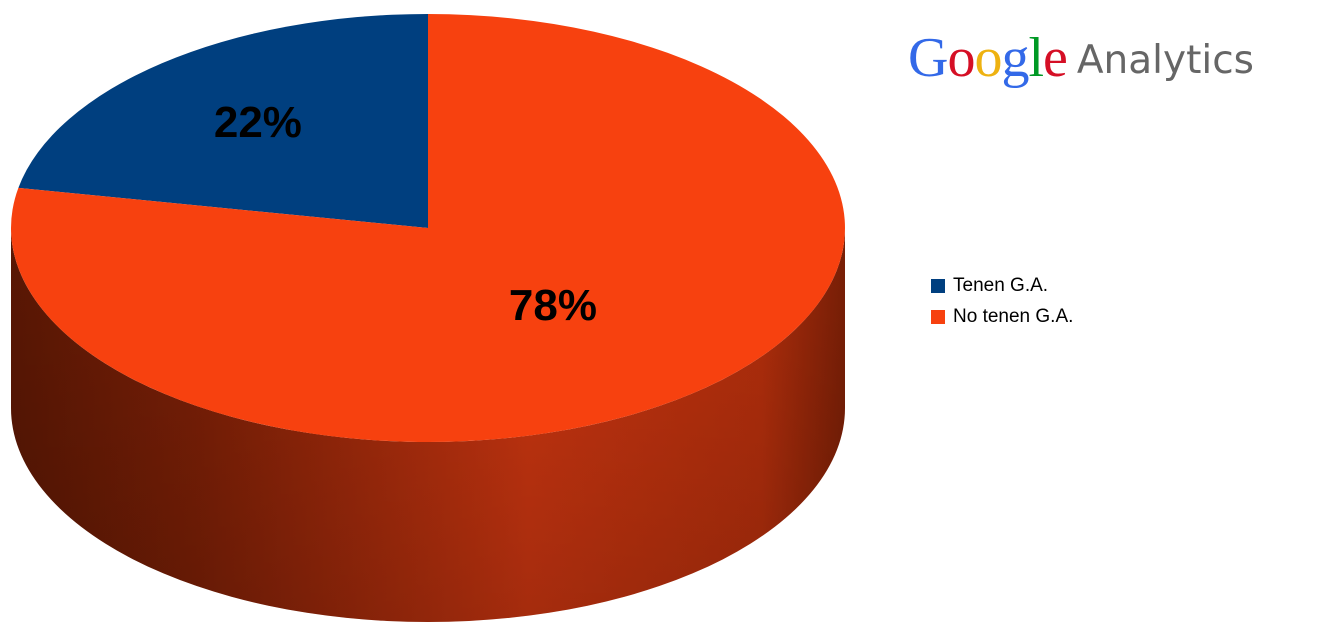 The height and width of the screenshot is (625, 1341). I want to click on legend-label: No tenen G.A., so click(1013, 316).